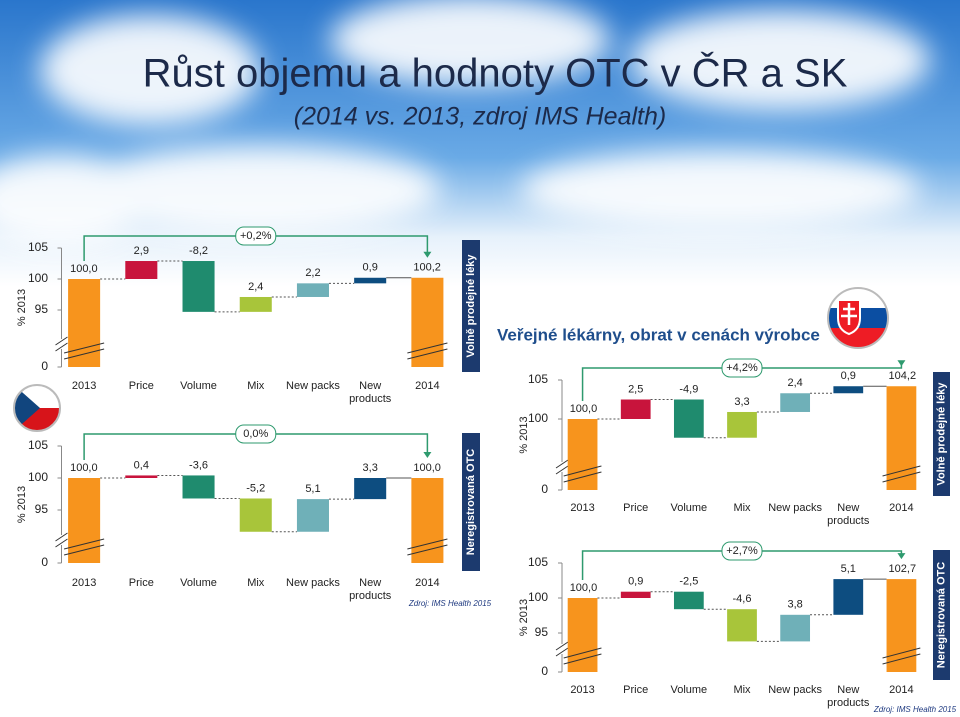  What do you see at coordinates (480, 117) in the screenshot?
I see `page-subtitle: (2014 vs. 2013, zdroj IMS Health)` at bounding box center [480, 117].